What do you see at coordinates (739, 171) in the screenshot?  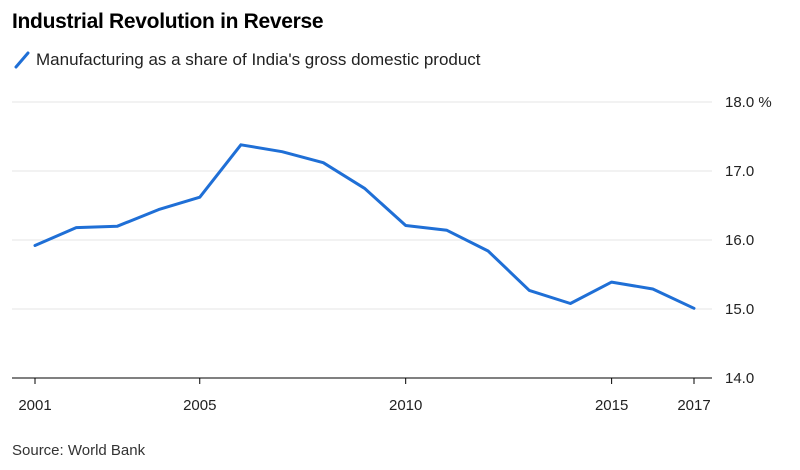 I see `y-tick-label: 17.0` at bounding box center [739, 171].